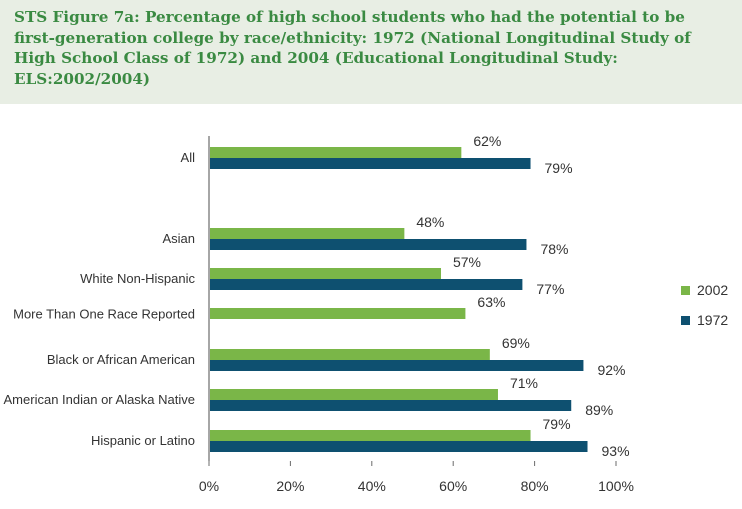 This screenshot has width=742, height=509. Describe the element at coordinates (554, 249) in the screenshot. I see `data-label-1972: 78%` at that location.